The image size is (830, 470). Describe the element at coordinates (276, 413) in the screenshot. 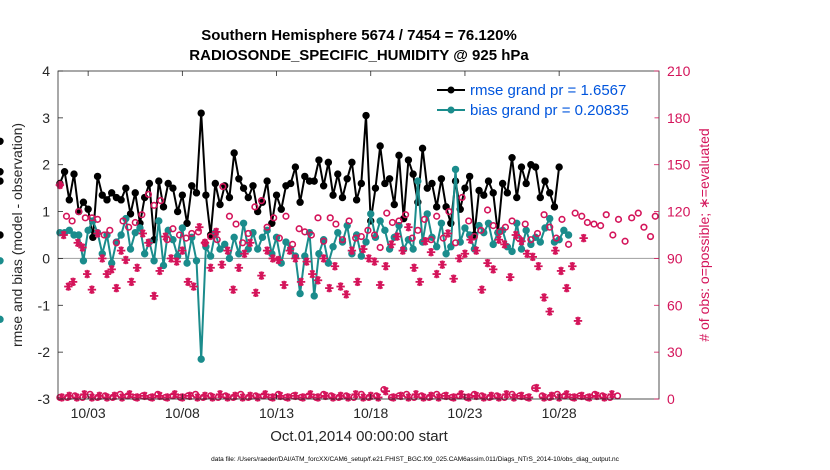

I see `x-tick-label: 10/13` at that location.